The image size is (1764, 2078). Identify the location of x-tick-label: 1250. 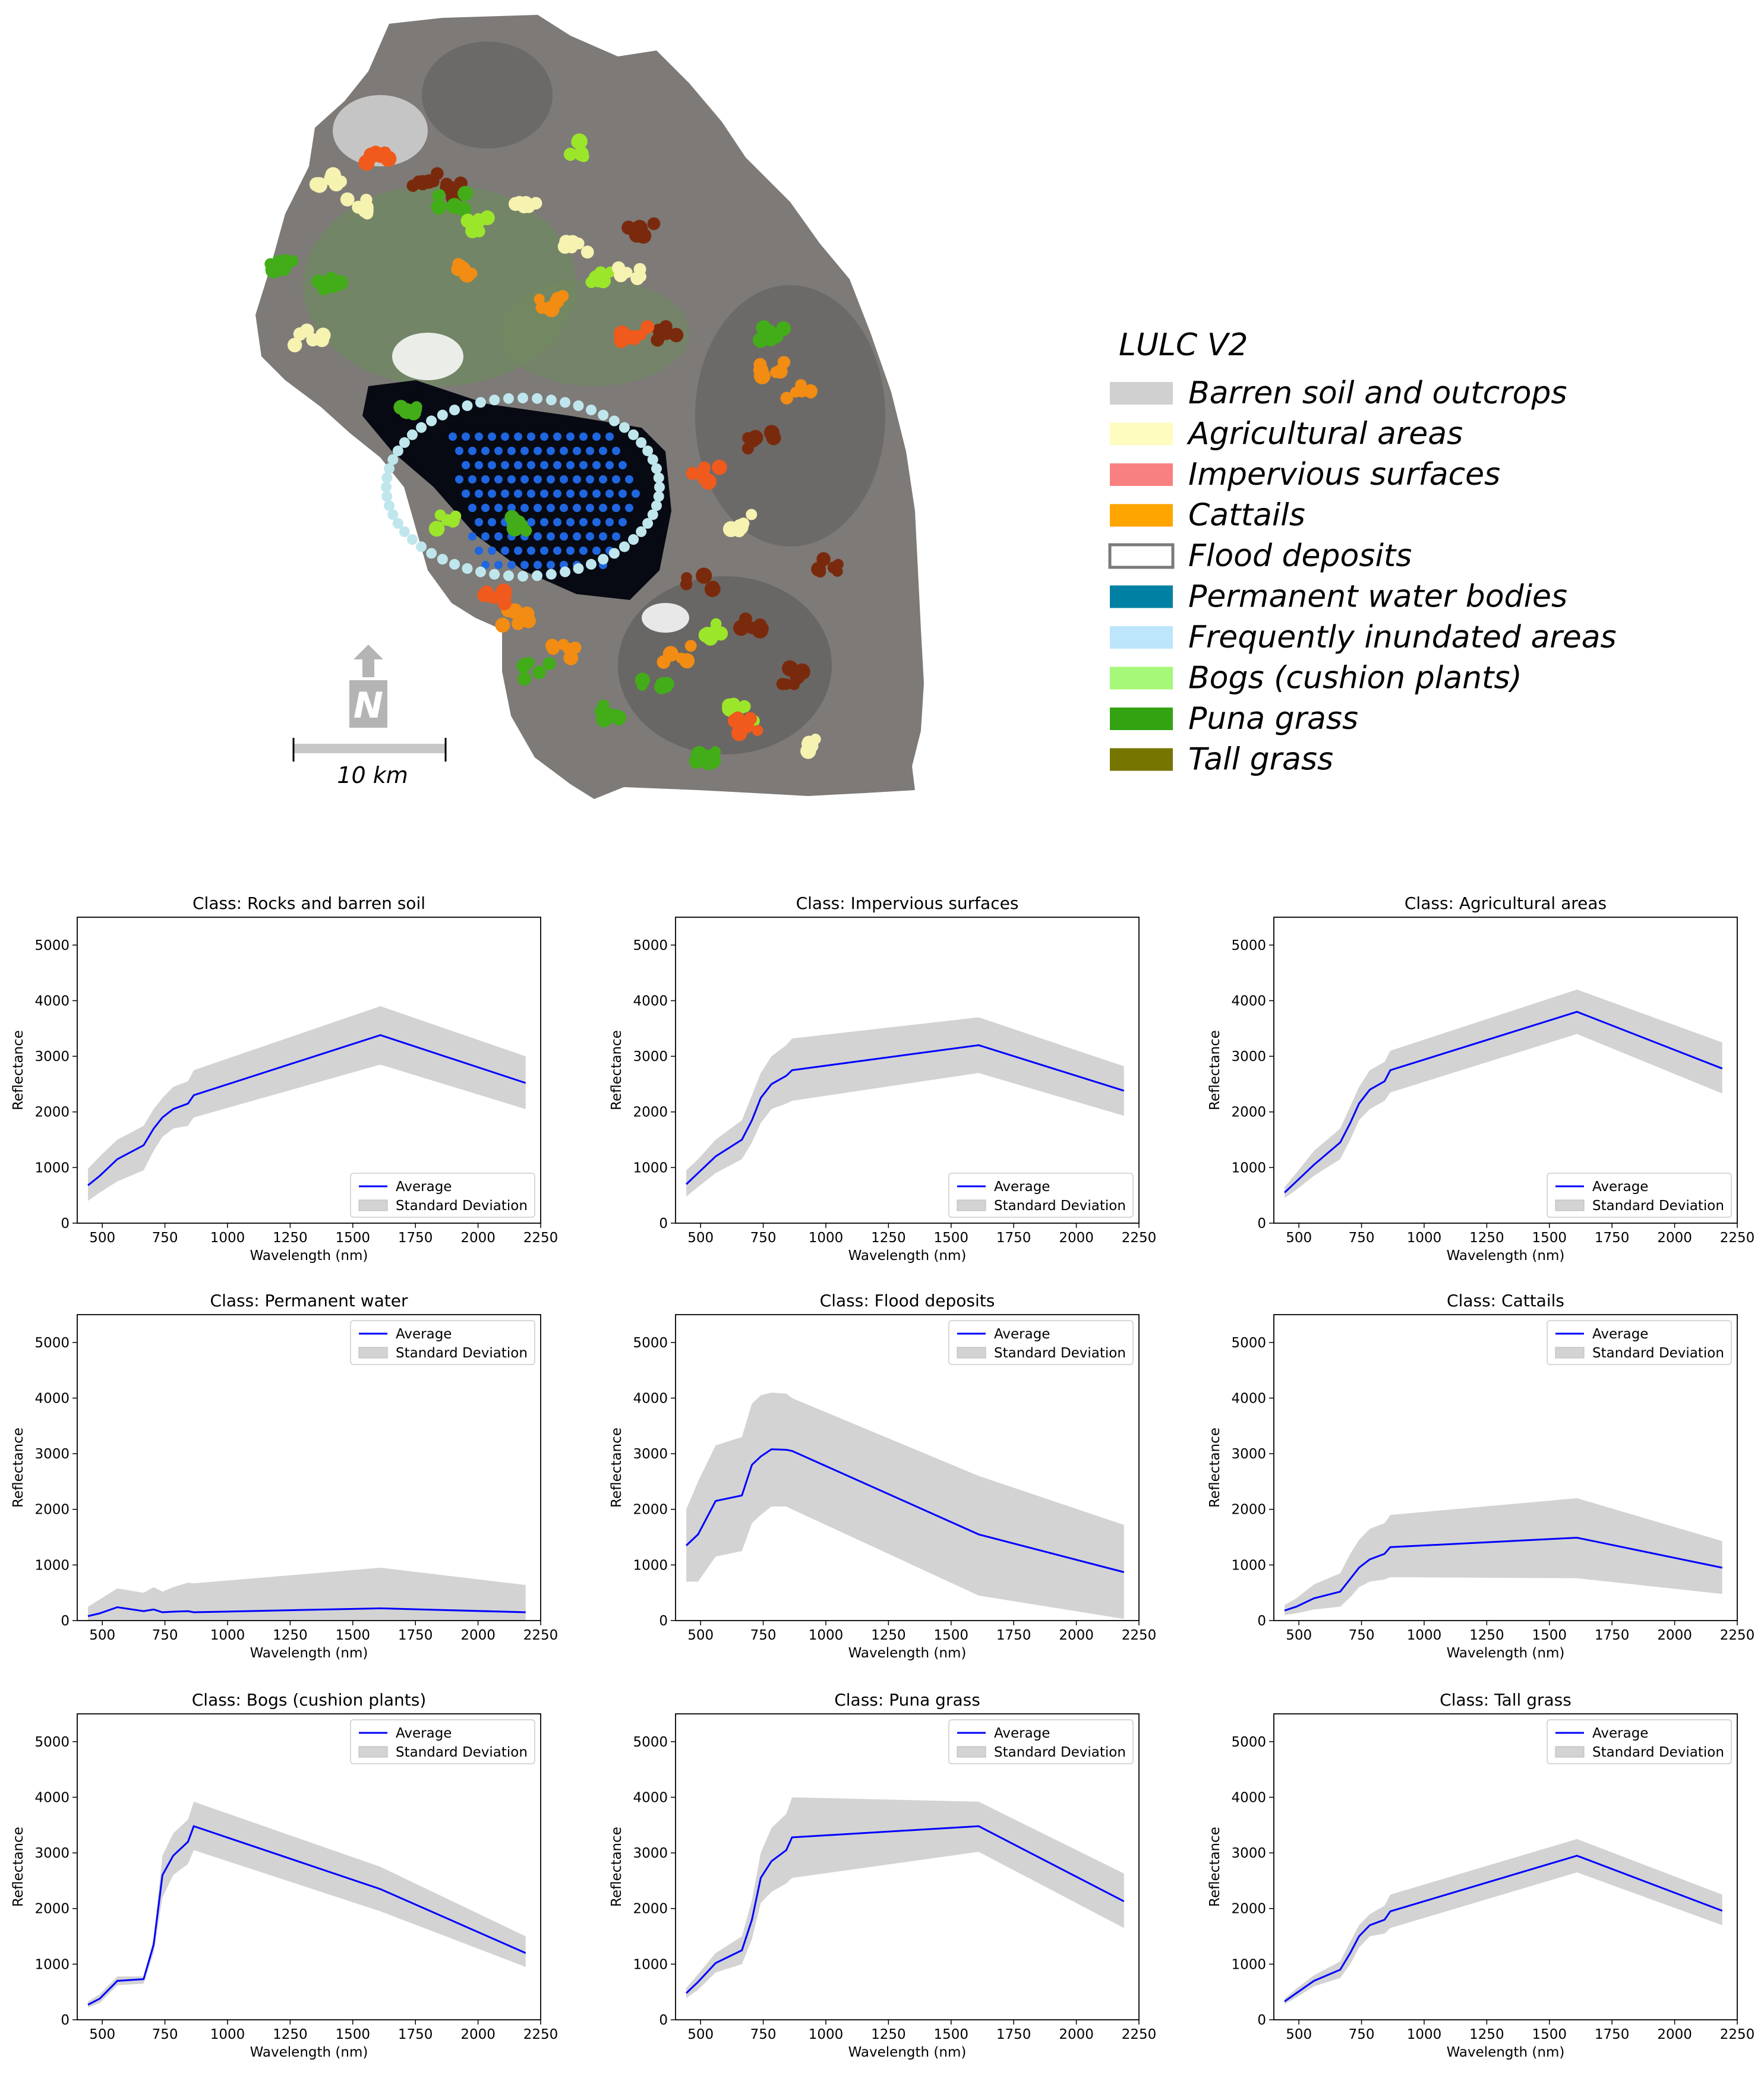
(888, 1238).